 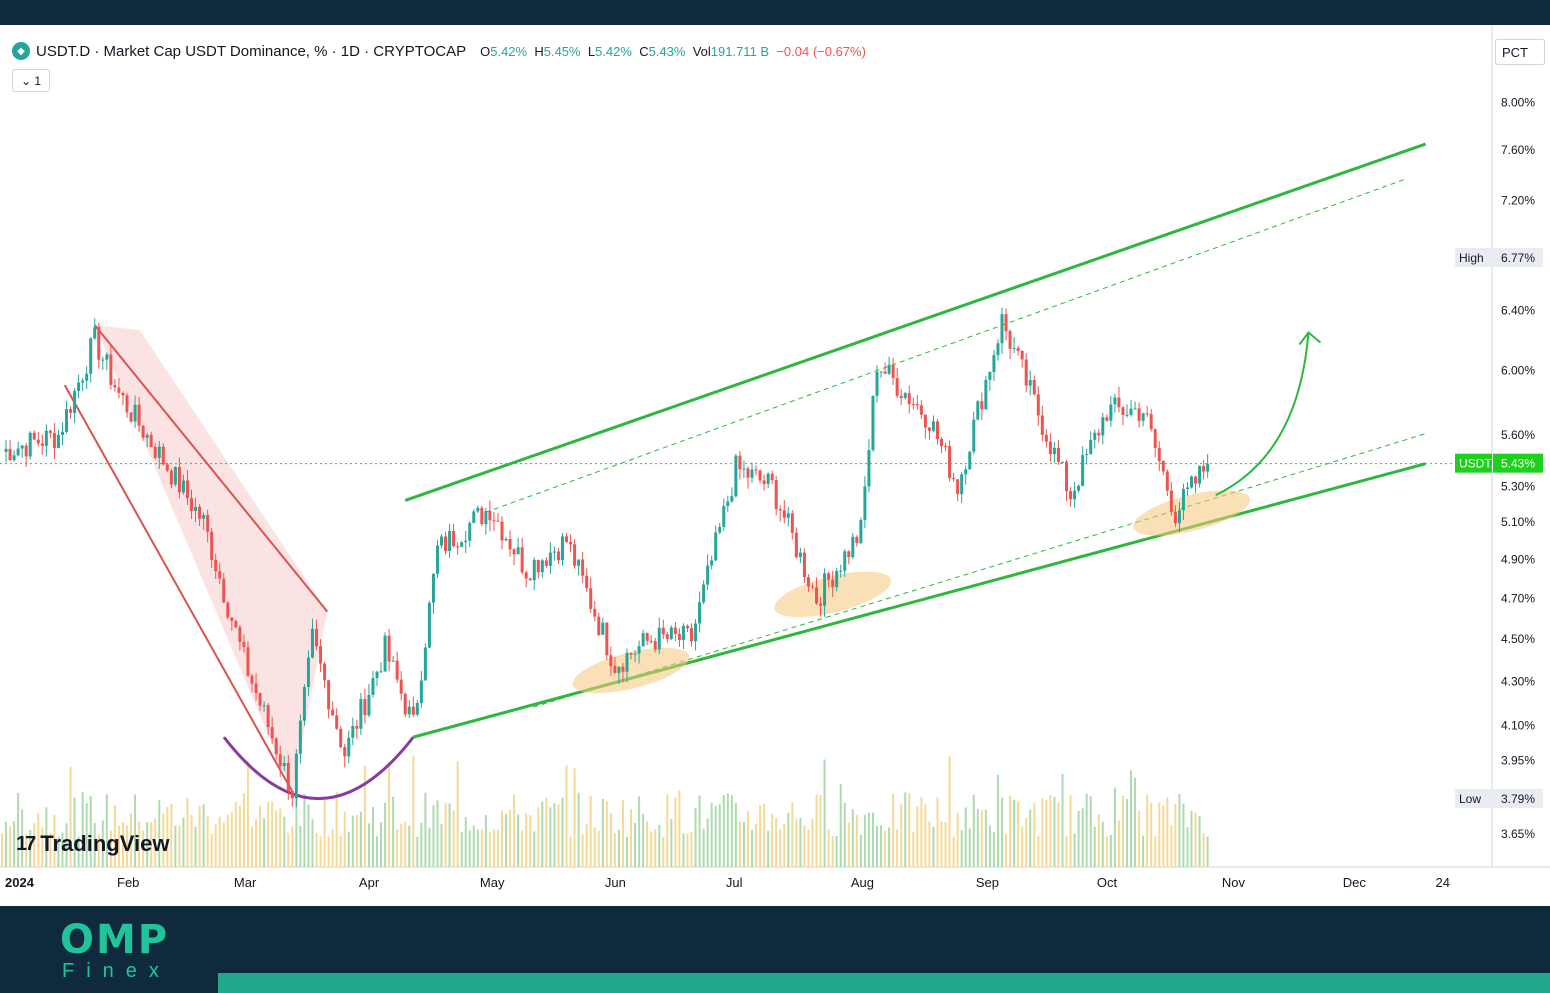 I want to click on scale-pct-button: PCT, so click(x=1520, y=52).